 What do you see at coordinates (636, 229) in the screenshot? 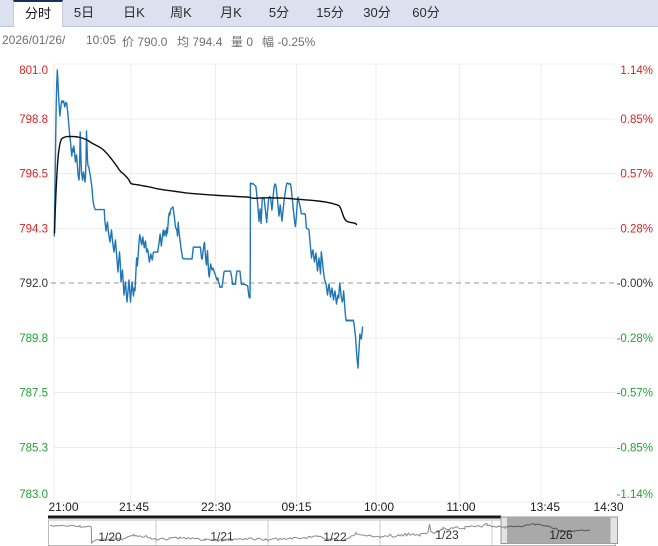
I see `svg-text: 0.28%` at bounding box center [636, 229].